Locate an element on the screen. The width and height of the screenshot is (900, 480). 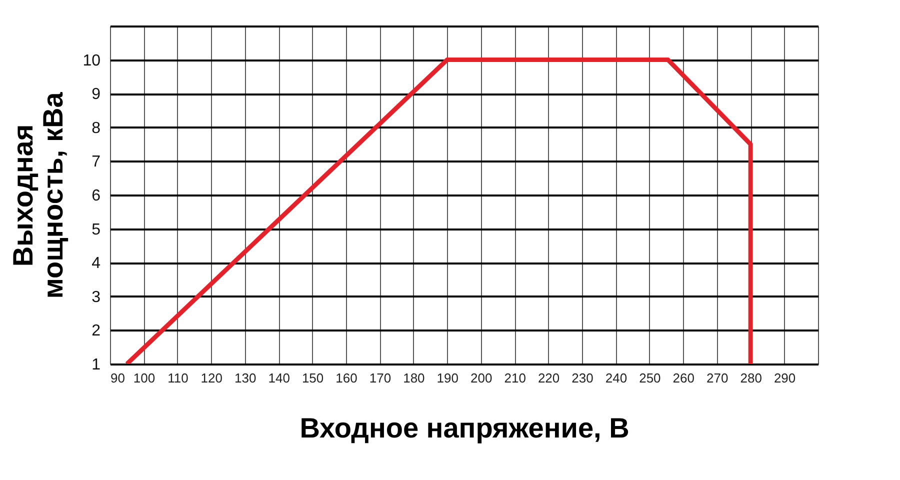
x-tick-label: 240 is located at coordinates (616, 378).